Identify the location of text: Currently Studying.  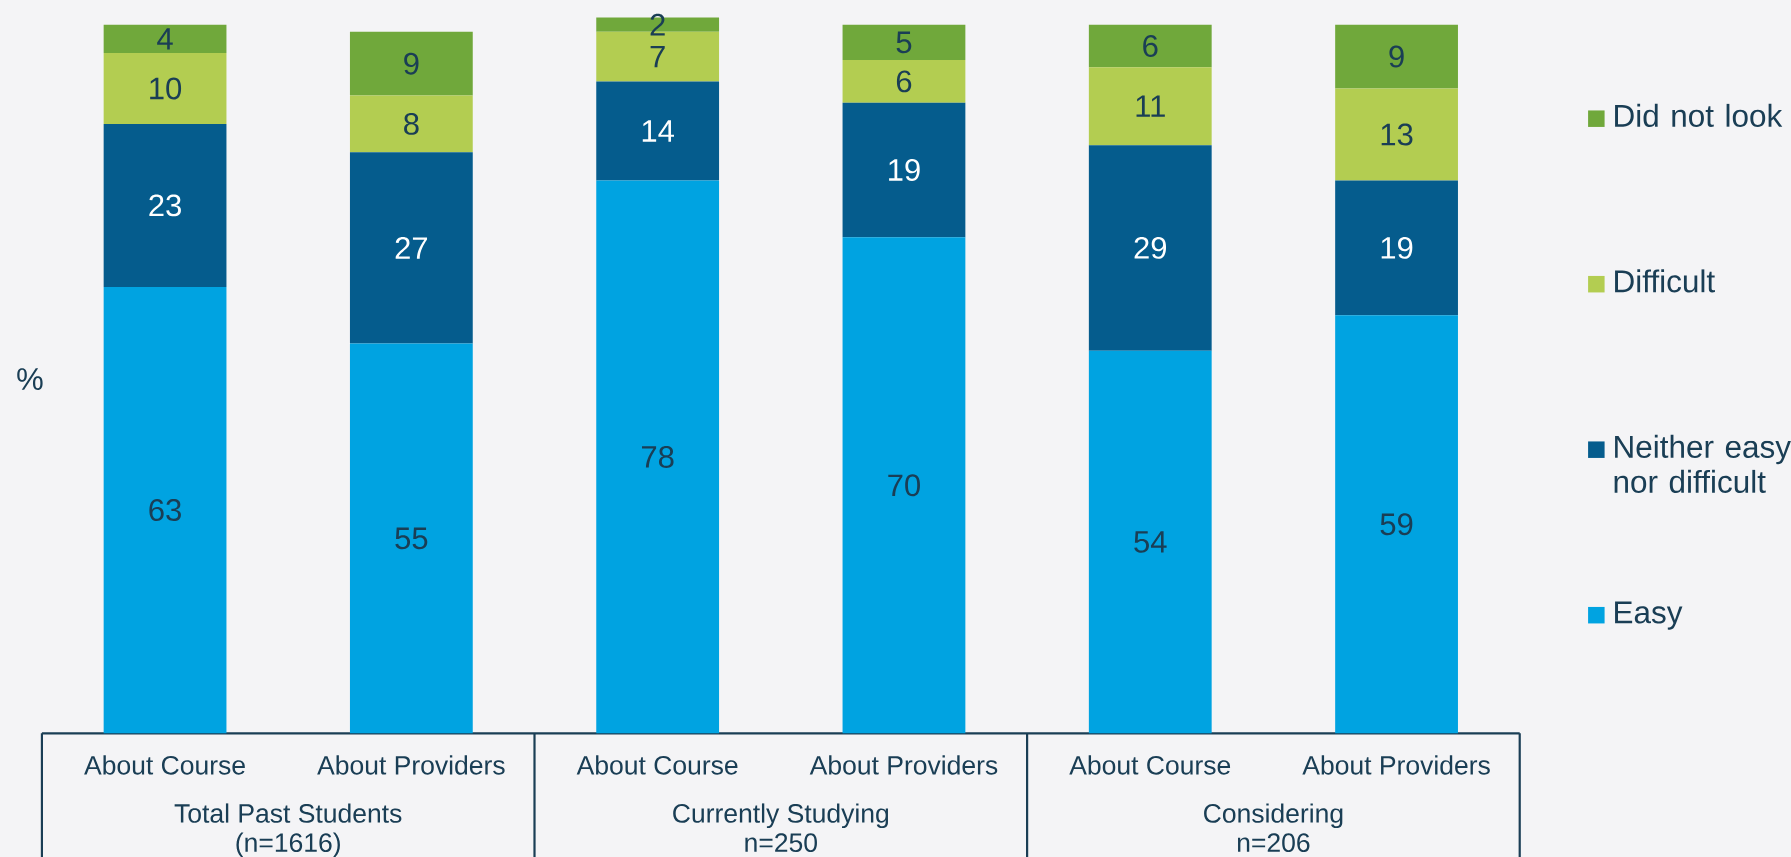
(781, 816).